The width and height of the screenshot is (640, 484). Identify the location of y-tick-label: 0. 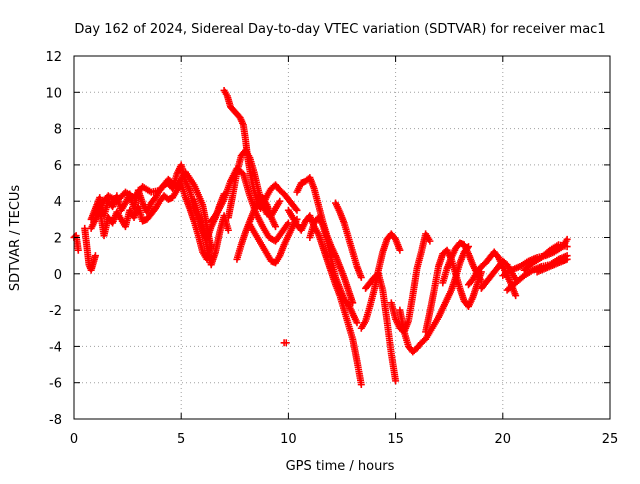
(58, 275).